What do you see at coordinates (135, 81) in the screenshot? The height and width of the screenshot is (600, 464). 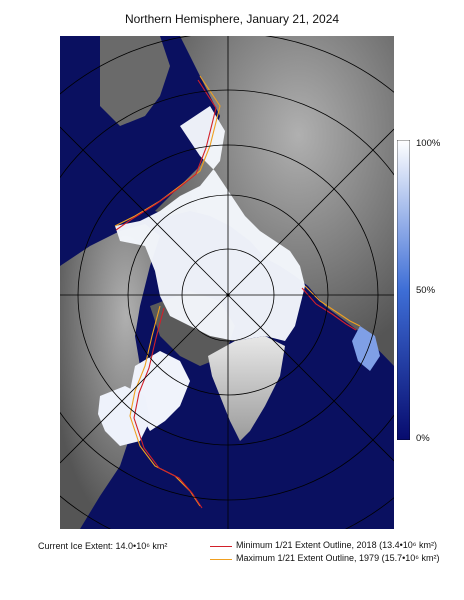 I see `alaska-landmass` at bounding box center [135, 81].